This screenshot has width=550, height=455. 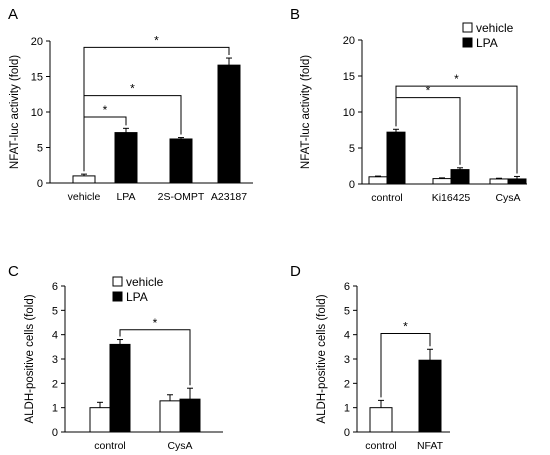 I want to click on category-label: Ki16425, so click(x=451, y=198).